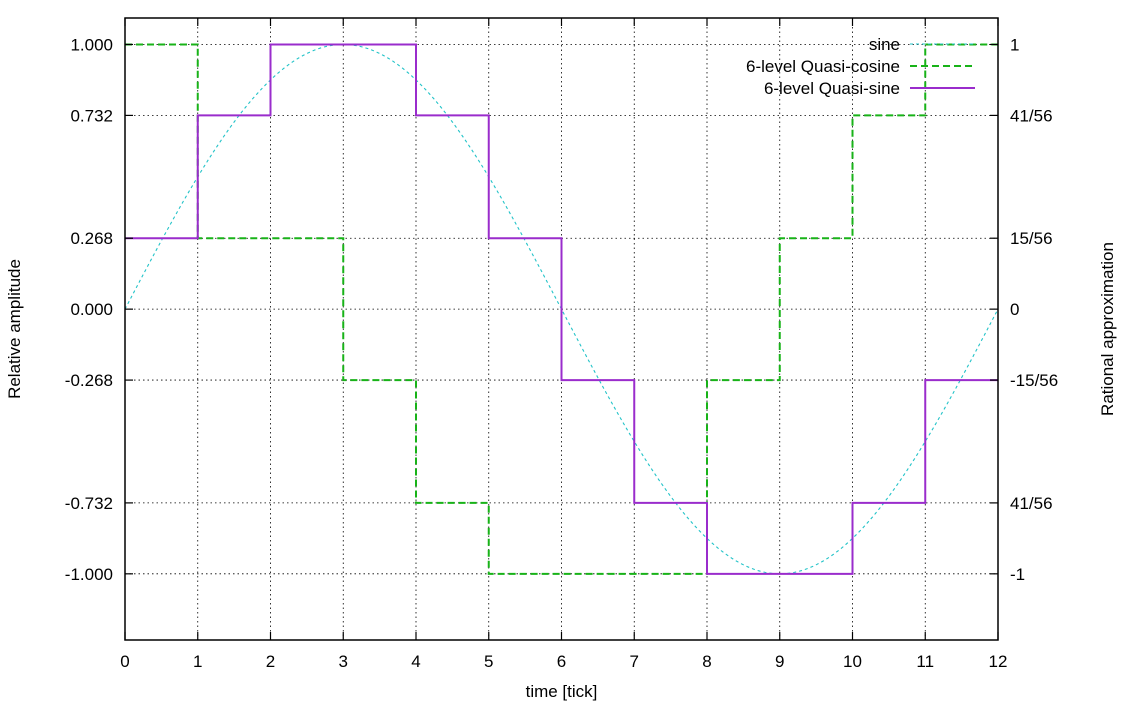  I want to click on x-tick-label: 0, so click(124, 661).